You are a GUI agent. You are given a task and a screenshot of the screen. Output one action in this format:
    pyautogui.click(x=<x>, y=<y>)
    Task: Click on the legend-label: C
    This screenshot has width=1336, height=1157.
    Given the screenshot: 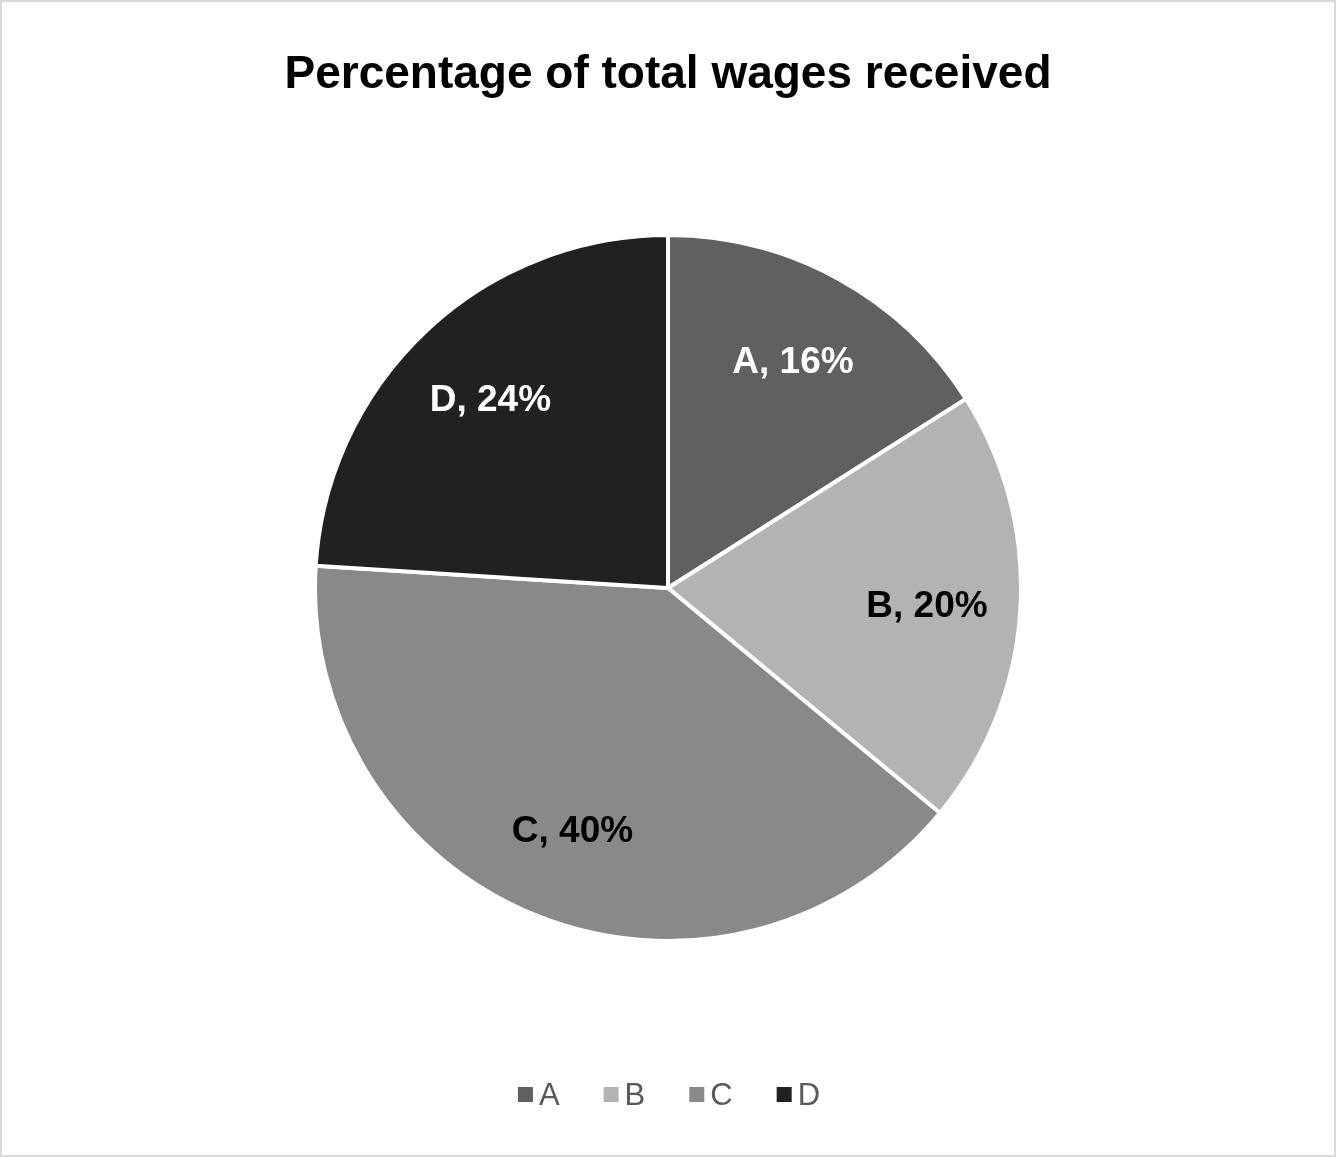 What is the action you would take?
    pyautogui.click(x=721, y=1094)
    